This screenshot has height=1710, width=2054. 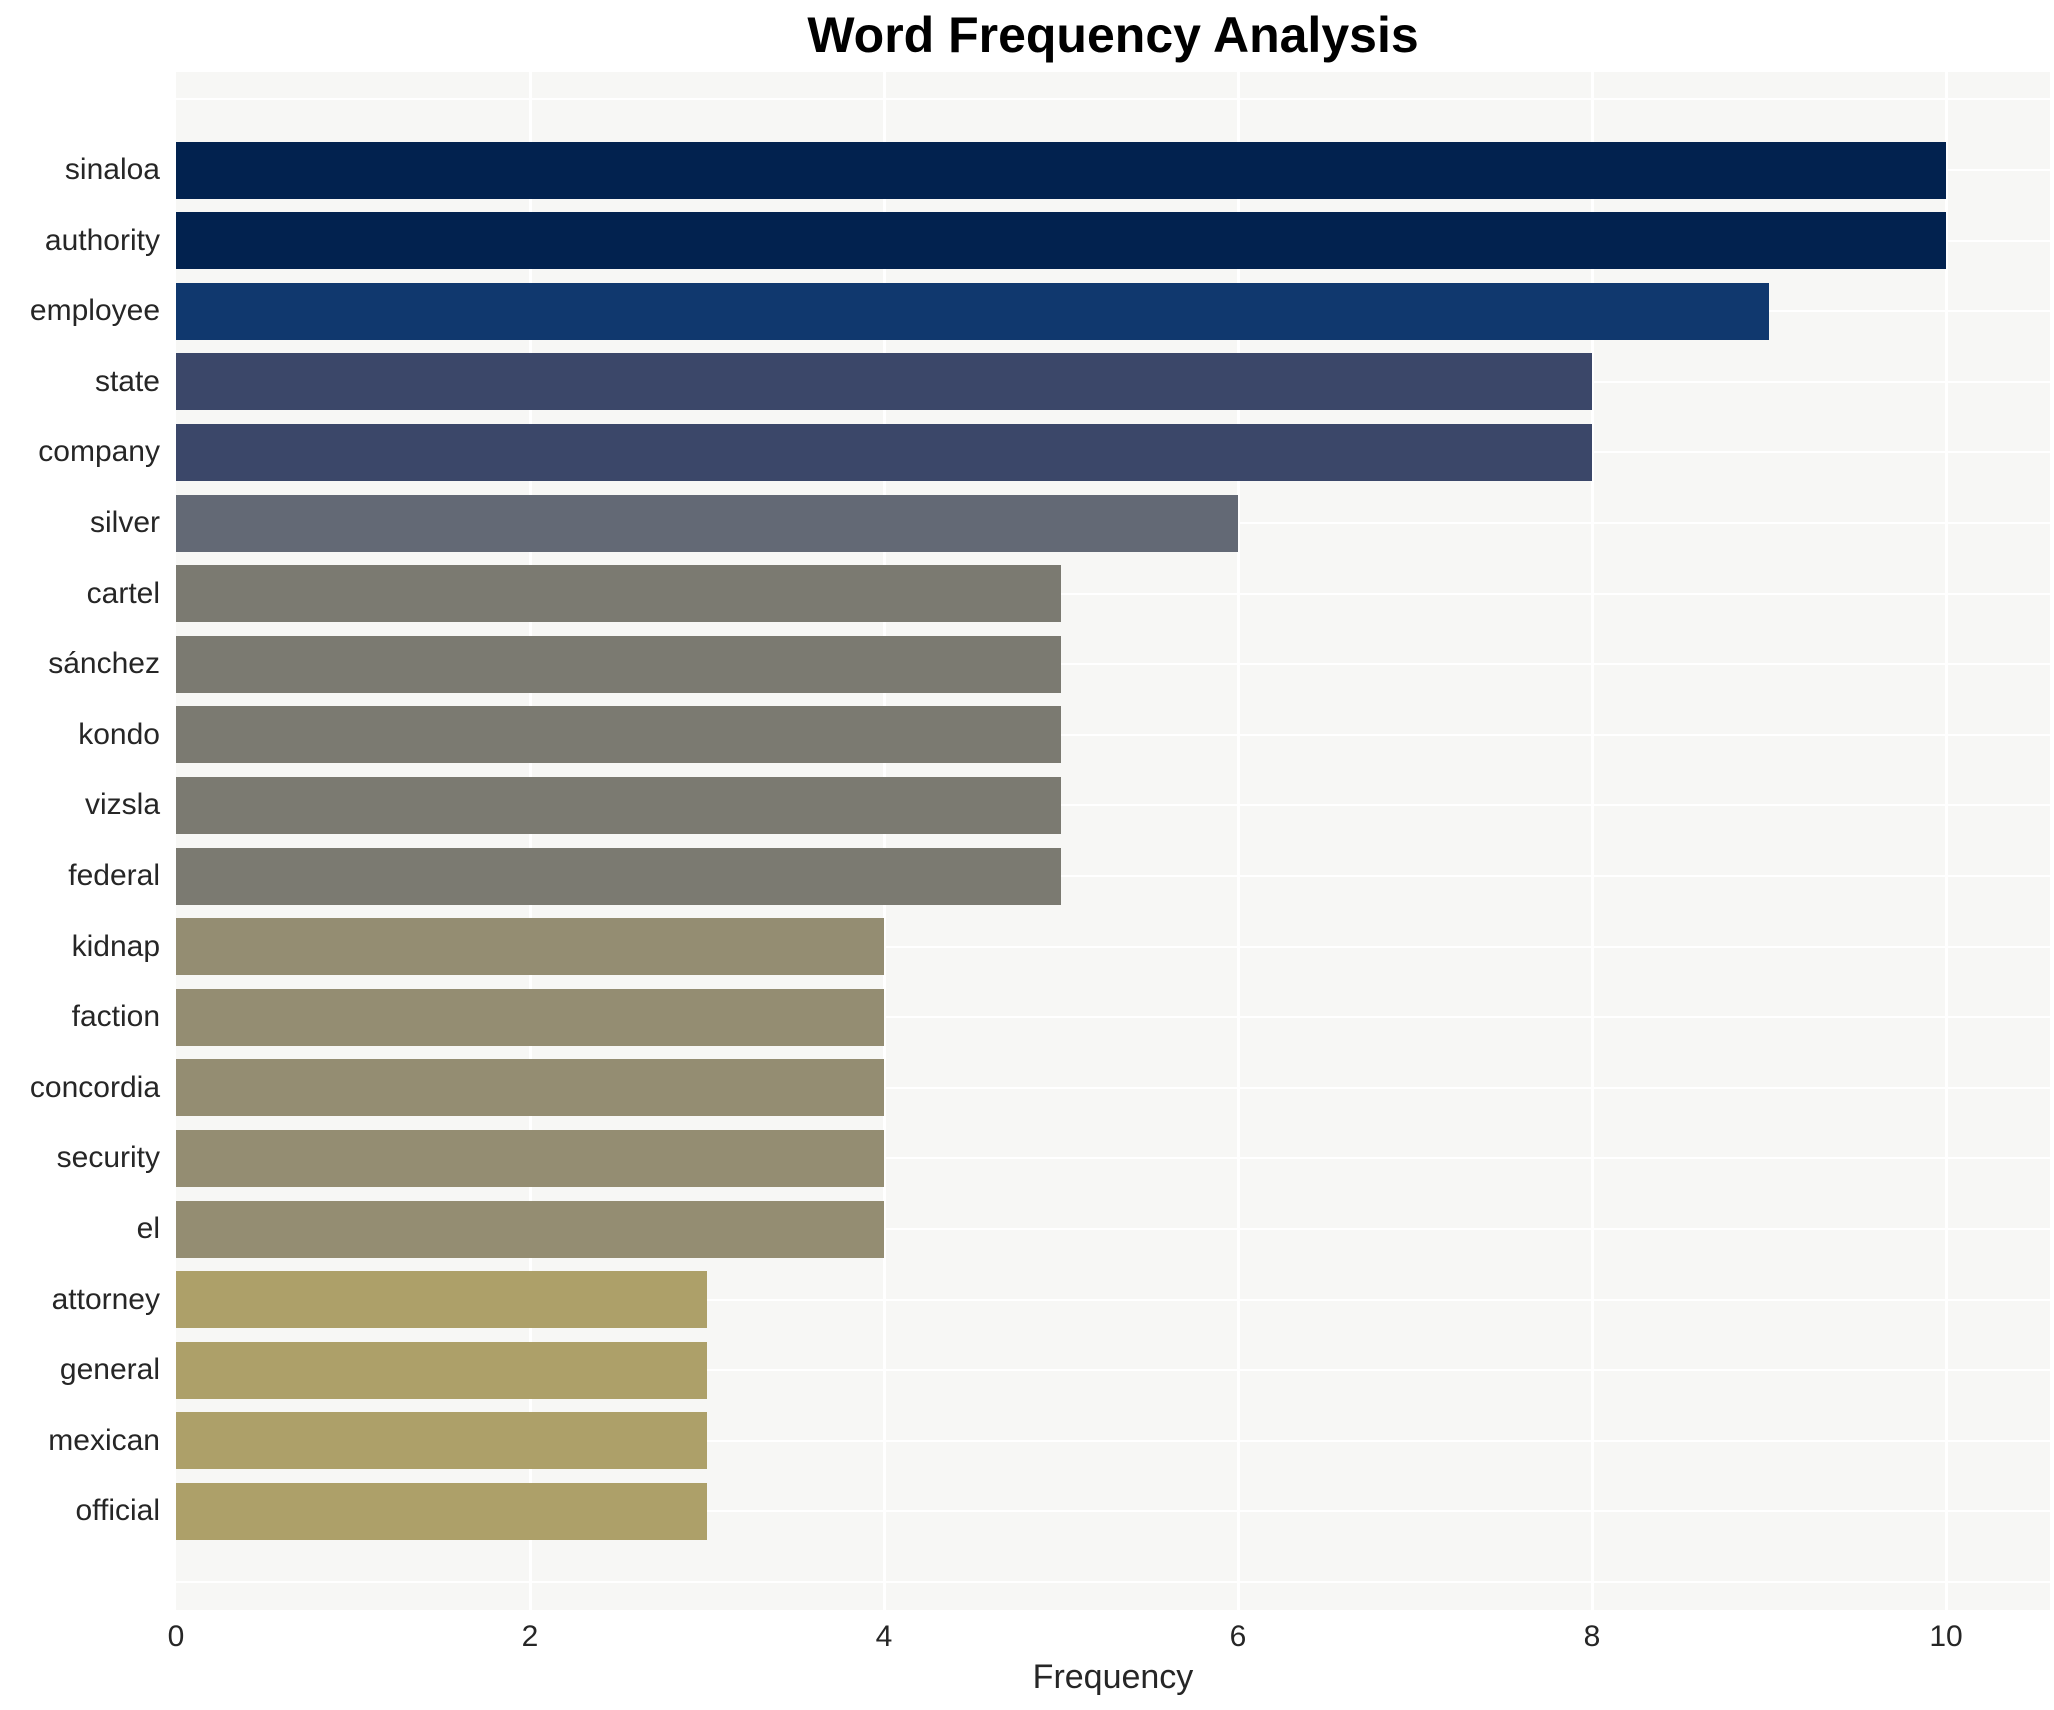 I want to click on y-tick-label: cartel, so click(x=123, y=593).